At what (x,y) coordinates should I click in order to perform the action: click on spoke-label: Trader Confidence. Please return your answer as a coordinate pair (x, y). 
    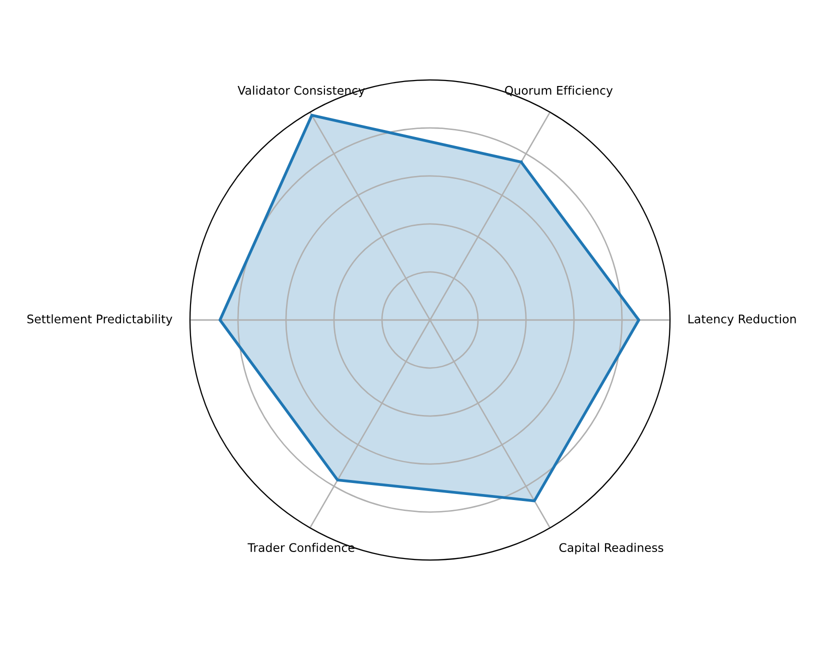
    Looking at the image, I should click on (301, 547).